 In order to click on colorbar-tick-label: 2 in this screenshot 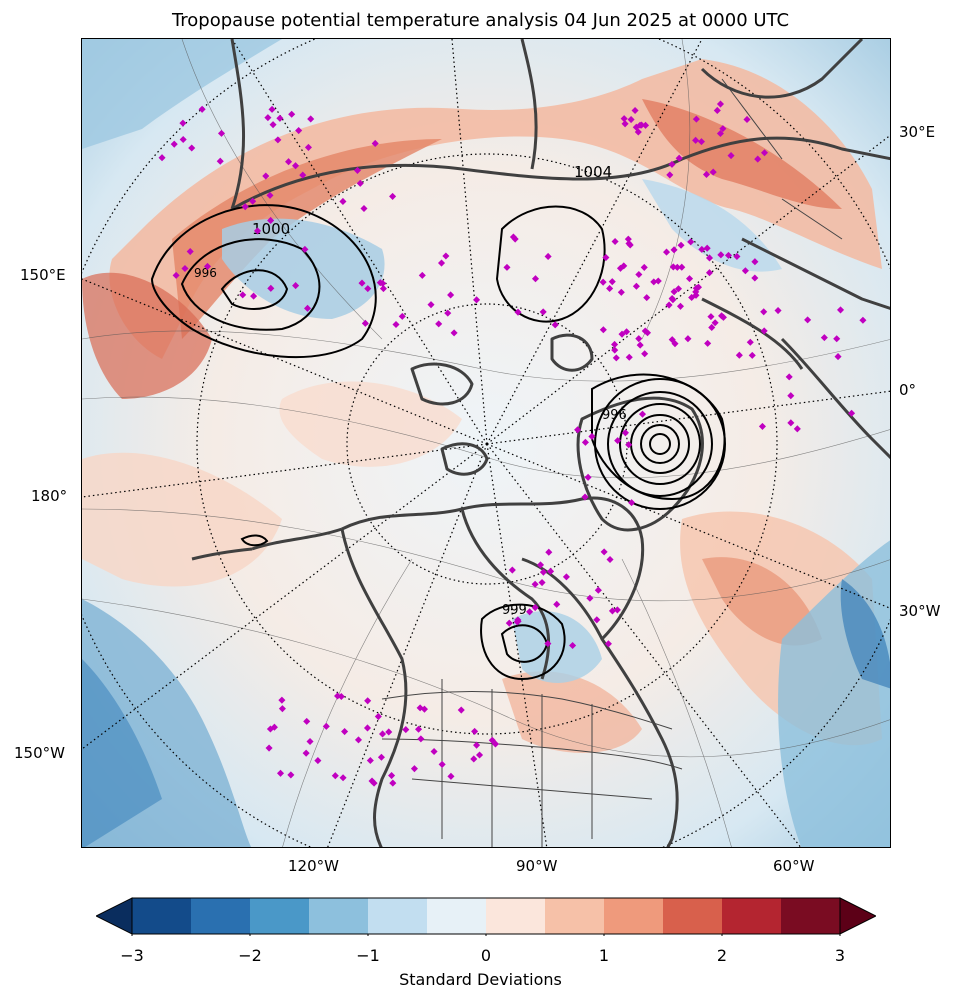, I will do `click(722, 955)`.